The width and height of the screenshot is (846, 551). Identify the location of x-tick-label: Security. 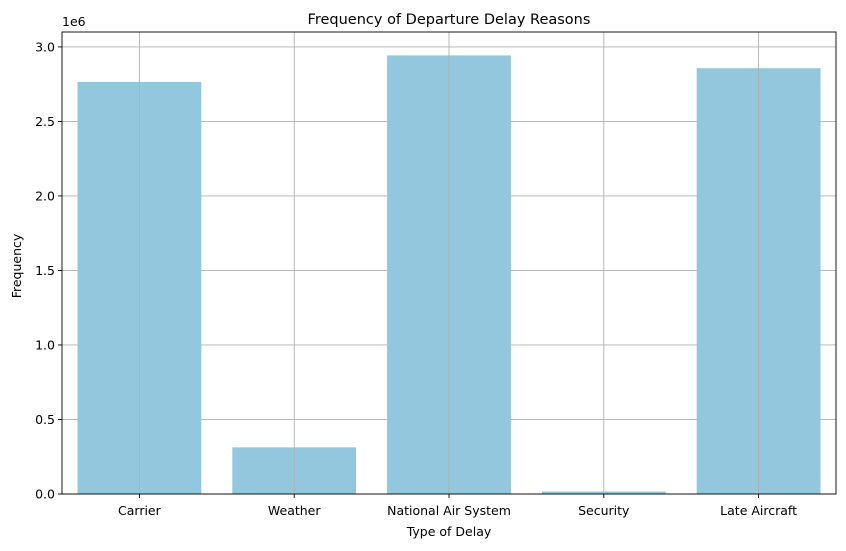
(604, 510).